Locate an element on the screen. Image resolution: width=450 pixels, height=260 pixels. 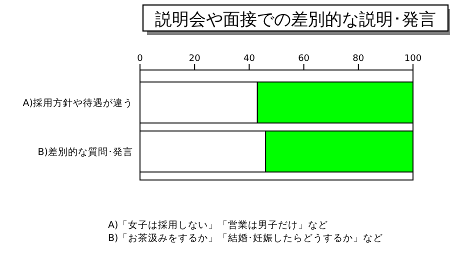
x-tick-label: 40 is located at coordinates (249, 59).